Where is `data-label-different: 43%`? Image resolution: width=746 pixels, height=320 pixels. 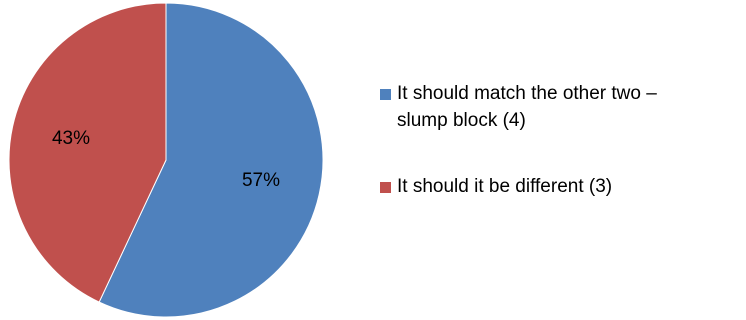
data-label-different: 43% is located at coordinates (71, 138).